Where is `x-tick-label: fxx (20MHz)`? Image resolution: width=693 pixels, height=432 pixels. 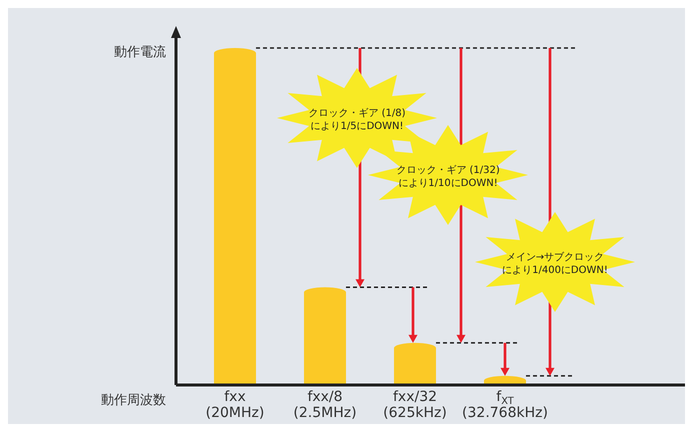 x-tick-label: fxx (20MHz) is located at coordinates (235, 405).